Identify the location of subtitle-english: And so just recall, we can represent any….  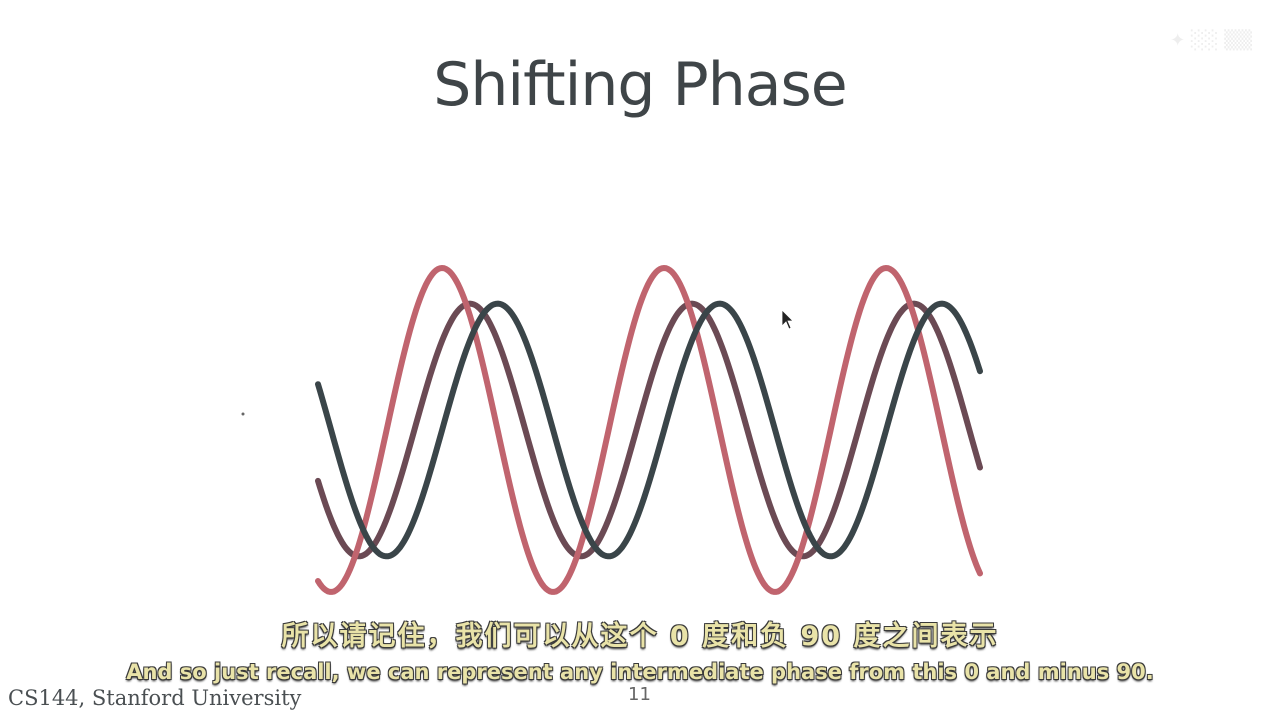
(640, 672).